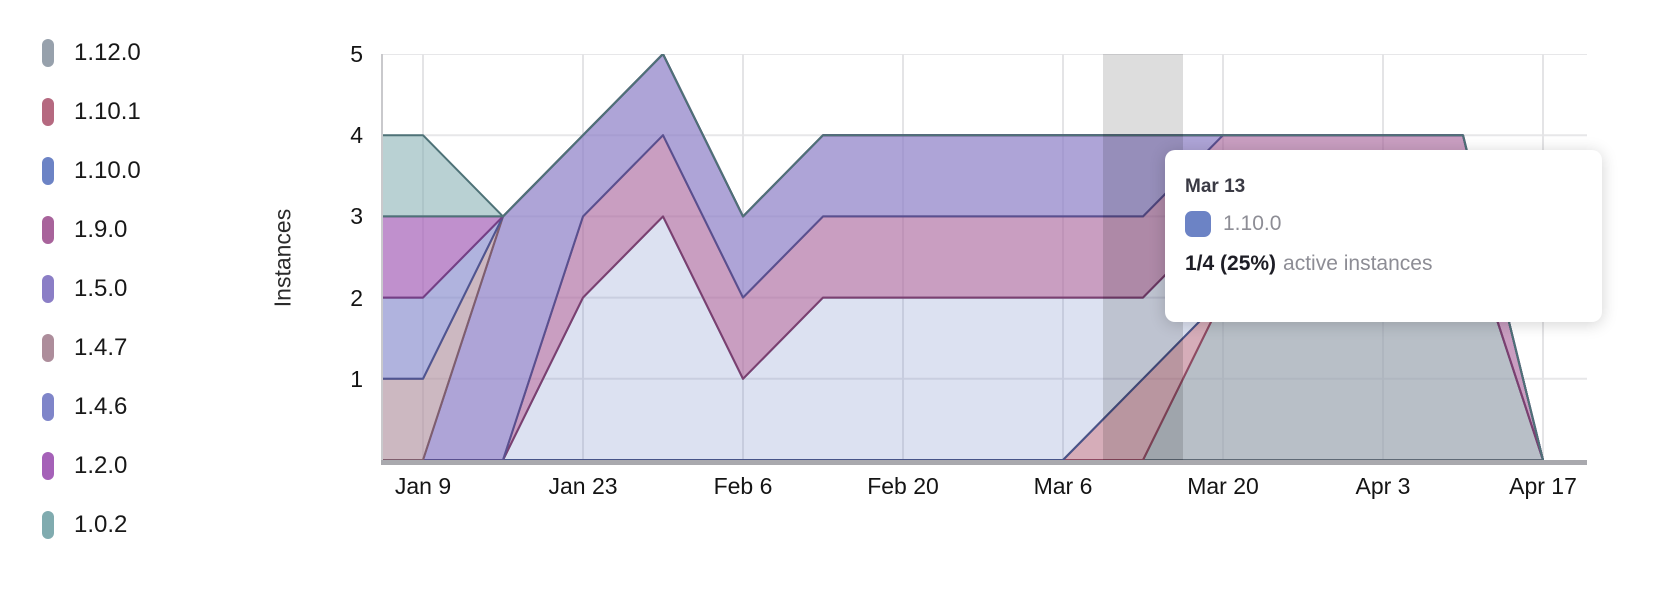 This screenshot has height=592, width=1680. I want to click on legend-item-1.10.1: 1.10.1, so click(91, 112).